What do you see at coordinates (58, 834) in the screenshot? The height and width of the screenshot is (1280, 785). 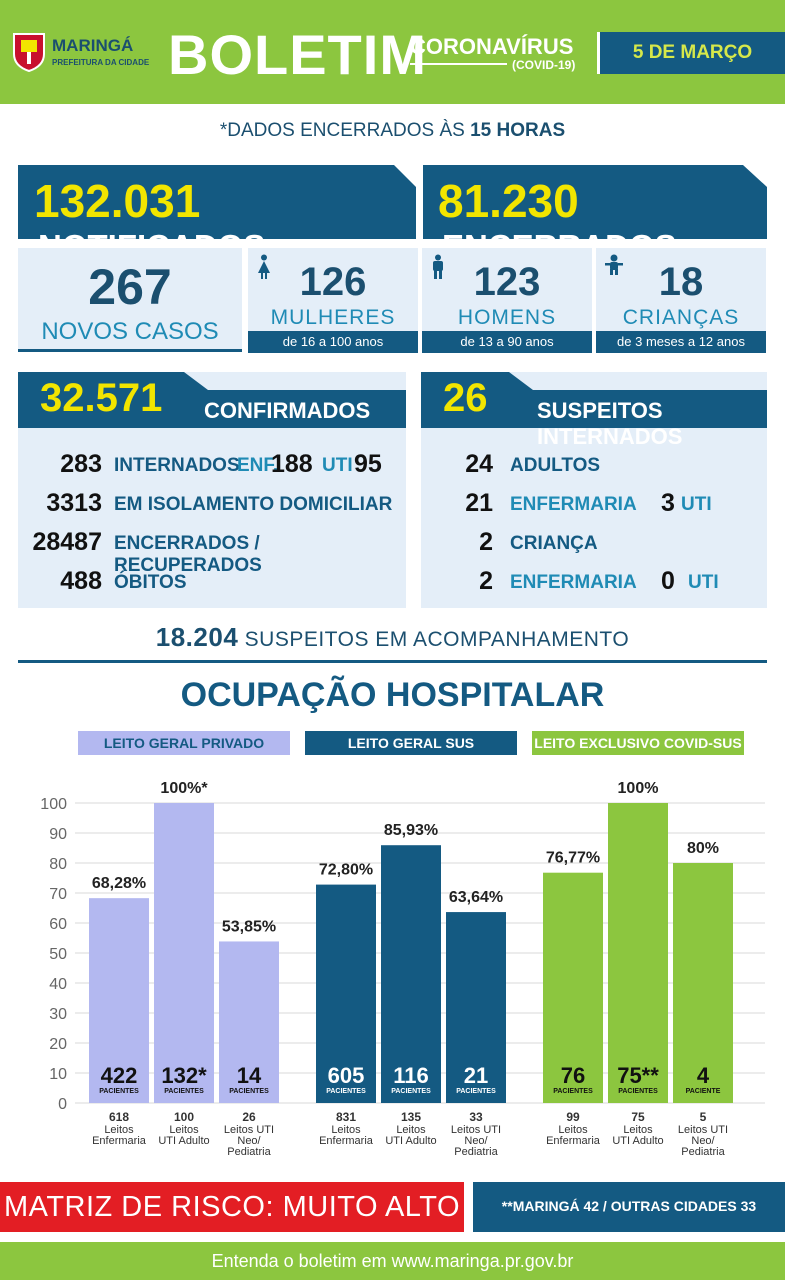 I see `y-tick-label: 90` at bounding box center [58, 834].